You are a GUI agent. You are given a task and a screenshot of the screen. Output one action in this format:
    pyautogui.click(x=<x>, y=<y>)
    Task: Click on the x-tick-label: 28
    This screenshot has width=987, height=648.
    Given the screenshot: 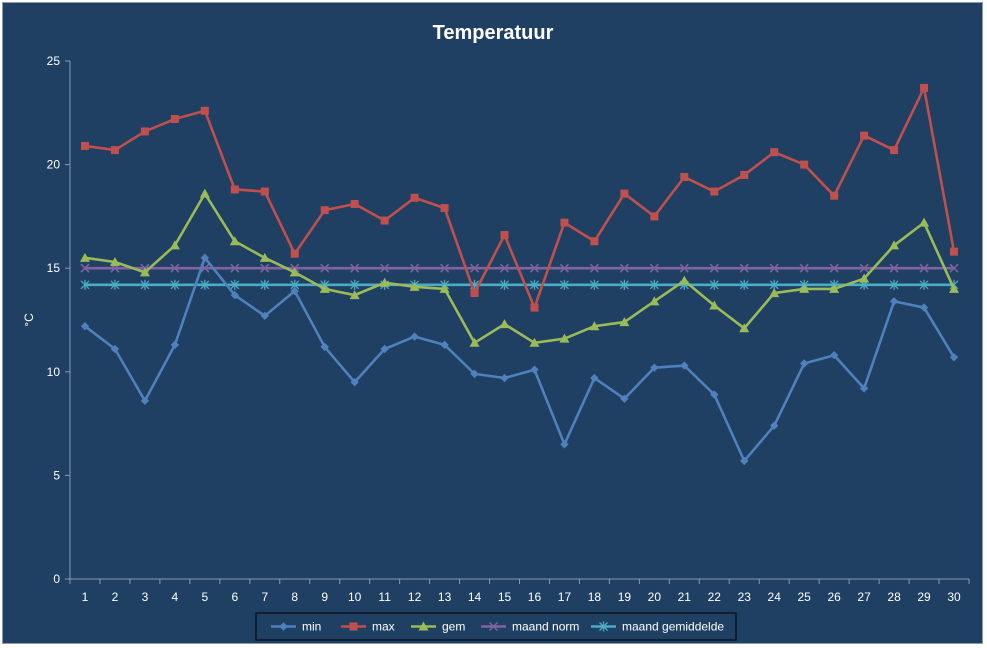 What is the action you would take?
    pyautogui.click(x=894, y=597)
    